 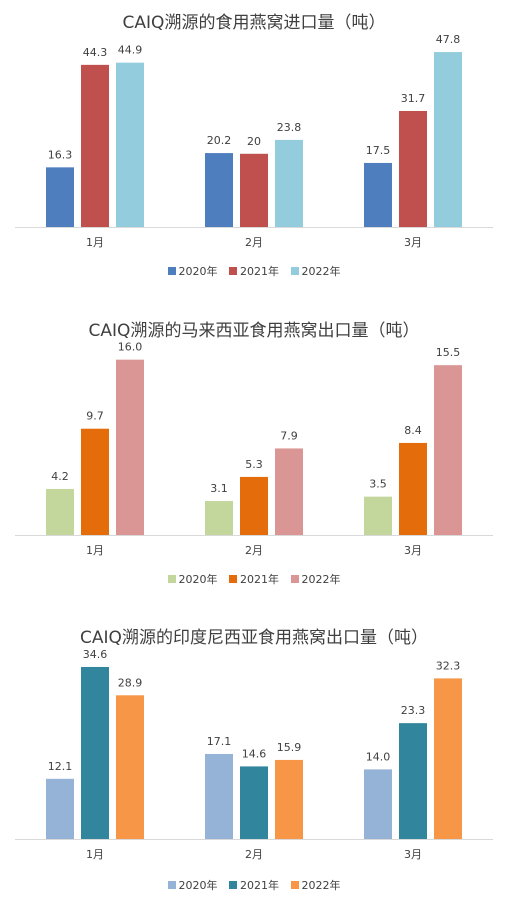 What do you see at coordinates (60, 476) in the screenshot?
I see `data-label: 4.2` at bounding box center [60, 476].